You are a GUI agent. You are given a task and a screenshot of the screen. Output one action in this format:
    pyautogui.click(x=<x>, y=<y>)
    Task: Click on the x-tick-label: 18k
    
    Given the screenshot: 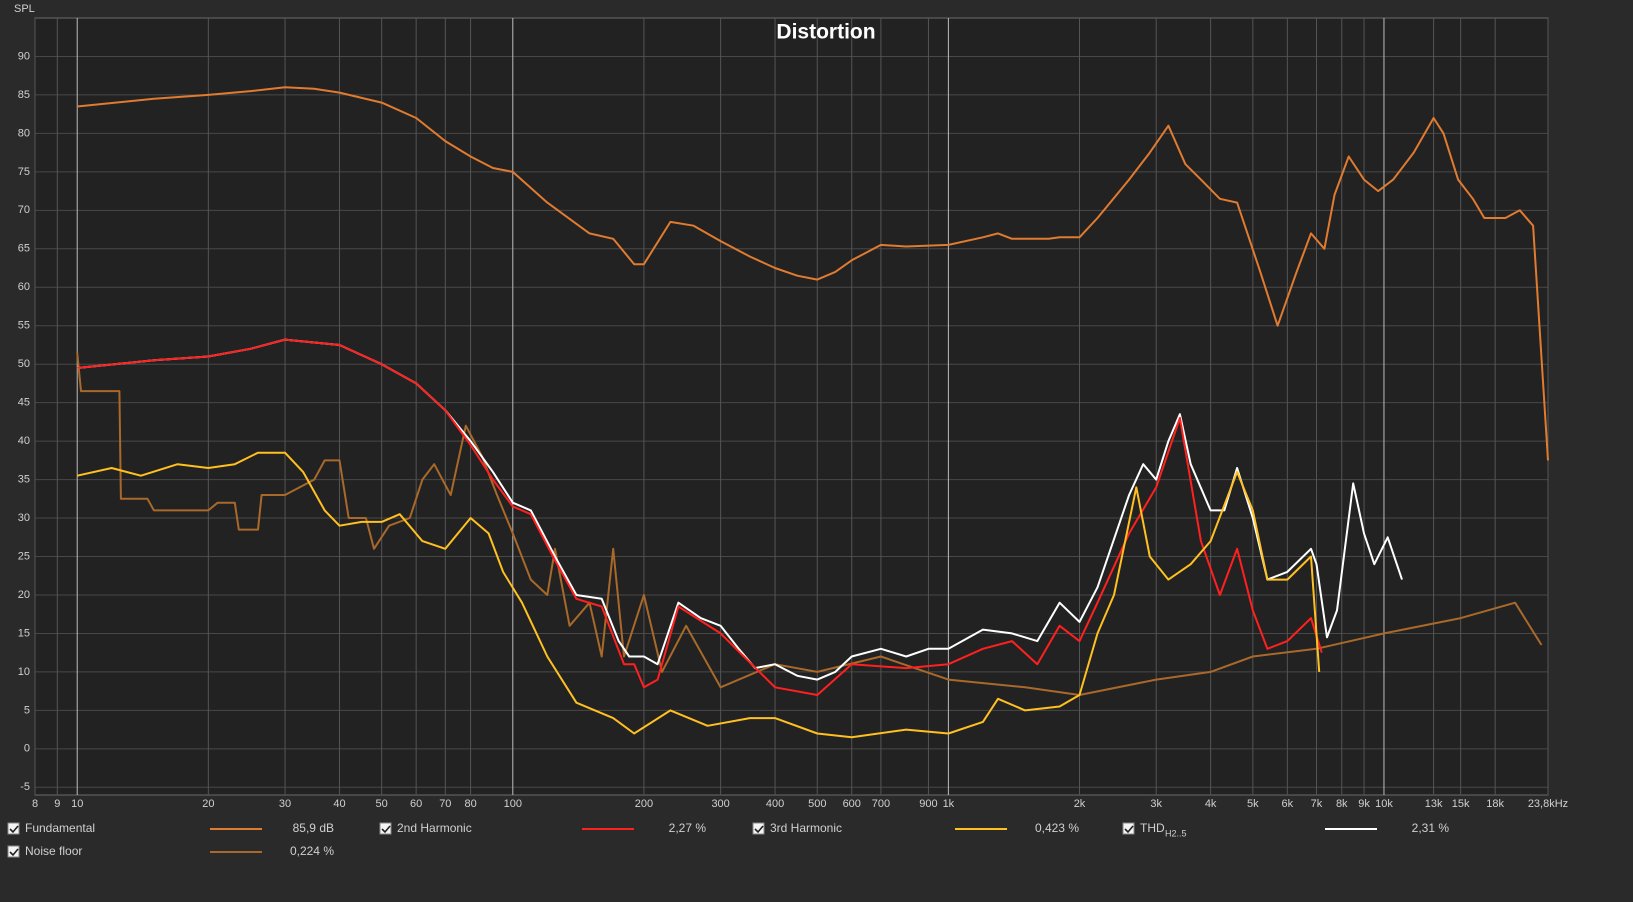 What is the action you would take?
    pyautogui.click(x=1495, y=804)
    